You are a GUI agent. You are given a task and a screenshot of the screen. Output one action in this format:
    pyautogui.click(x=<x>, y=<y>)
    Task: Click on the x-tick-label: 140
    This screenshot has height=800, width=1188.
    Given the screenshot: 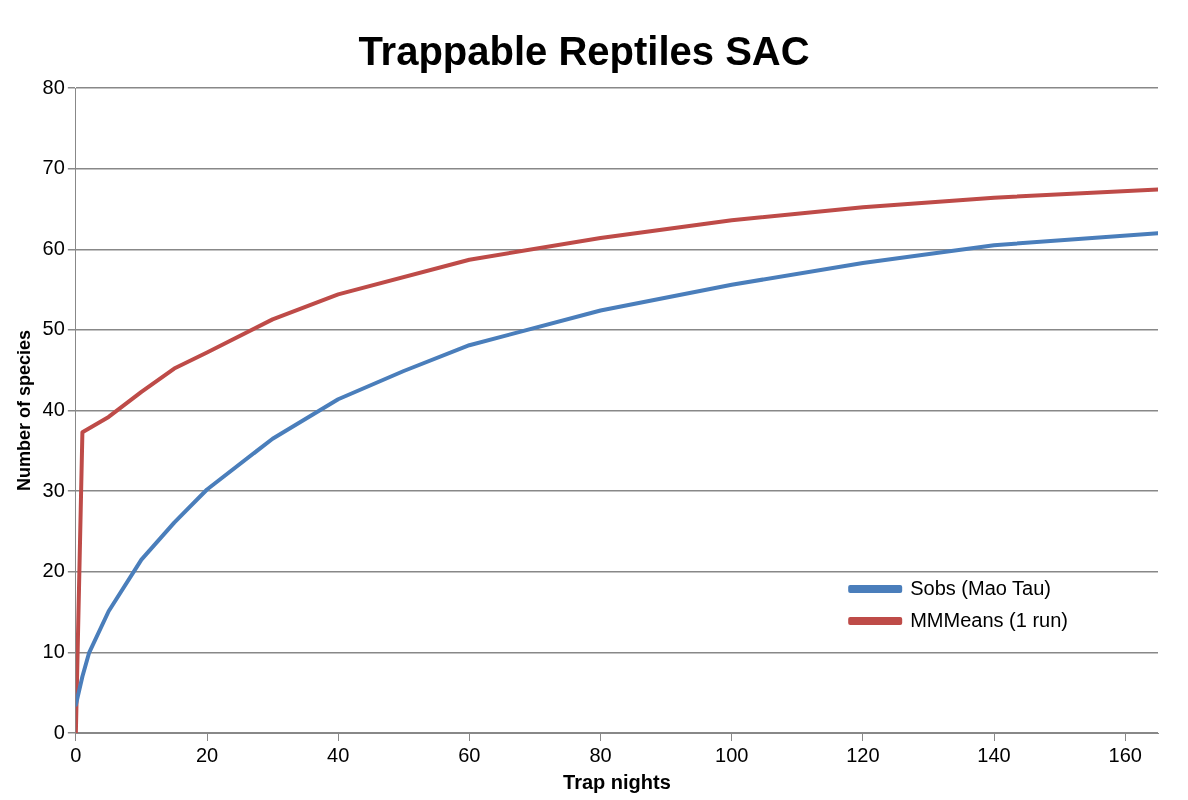 What is the action you would take?
    pyautogui.click(x=994, y=754)
    